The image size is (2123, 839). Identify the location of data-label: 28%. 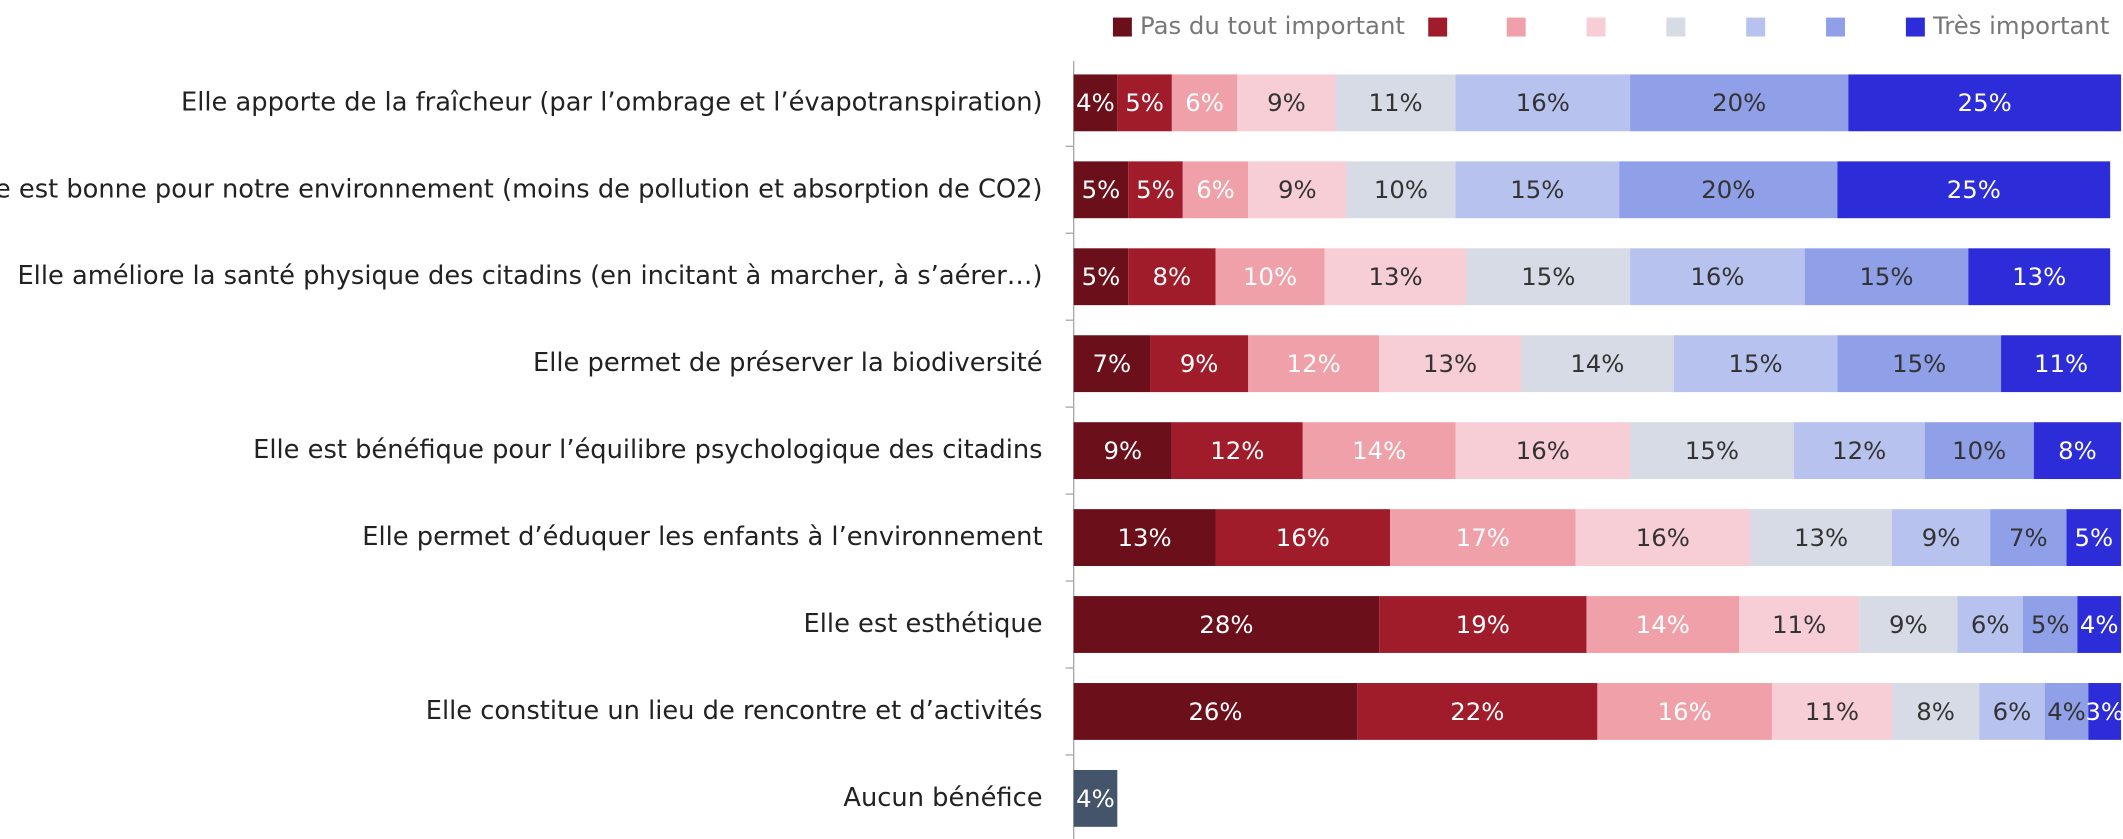
(1226, 624).